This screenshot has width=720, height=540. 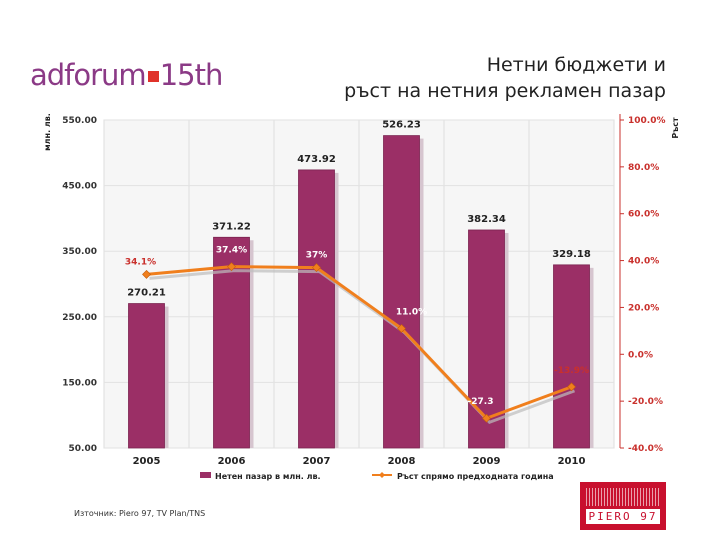 I want to click on x-tick-label: 2010, so click(x=572, y=461).